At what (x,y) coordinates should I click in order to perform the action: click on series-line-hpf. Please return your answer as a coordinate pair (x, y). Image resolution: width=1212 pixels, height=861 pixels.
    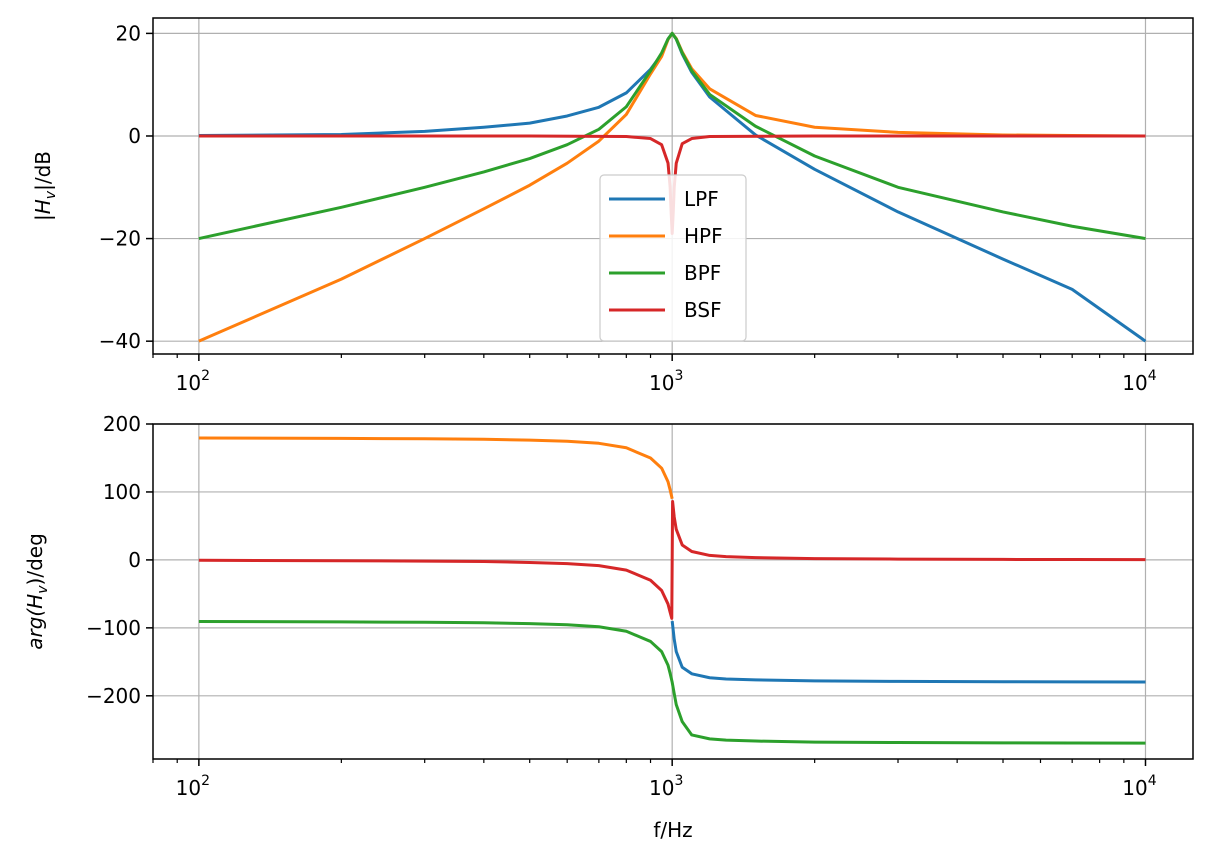
    Looking at the image, I should click on (436, 468).